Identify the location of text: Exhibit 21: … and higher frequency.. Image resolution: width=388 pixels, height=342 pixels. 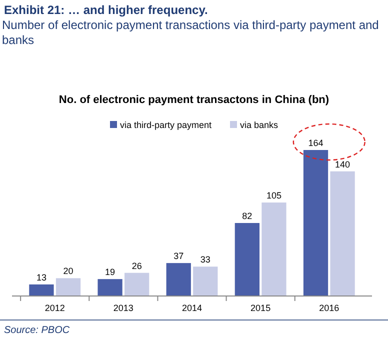
(106, 10).